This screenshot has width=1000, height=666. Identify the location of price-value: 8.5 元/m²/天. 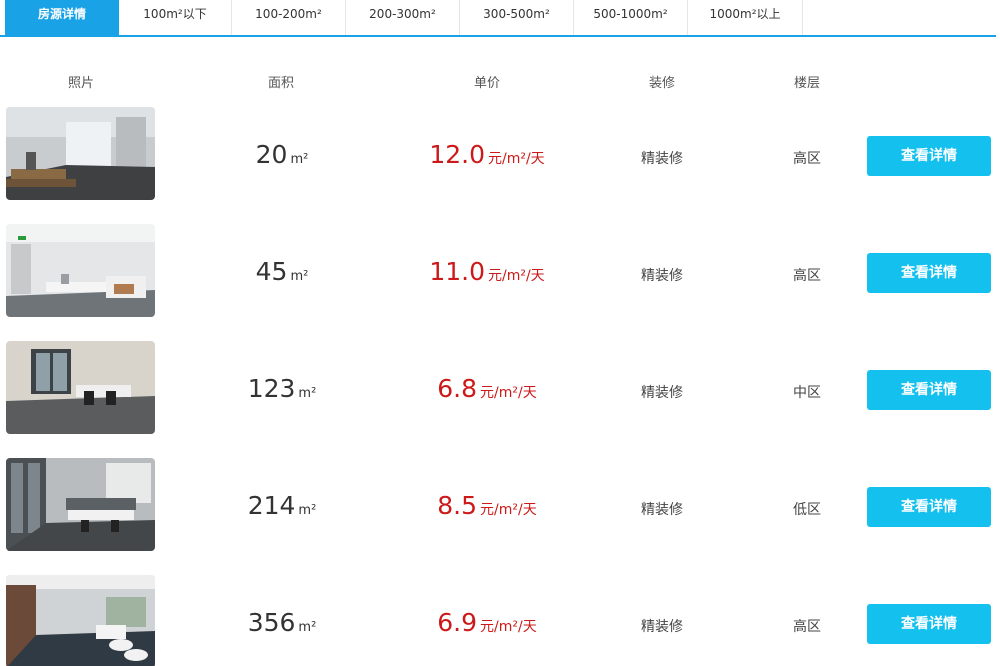
(486, 505).